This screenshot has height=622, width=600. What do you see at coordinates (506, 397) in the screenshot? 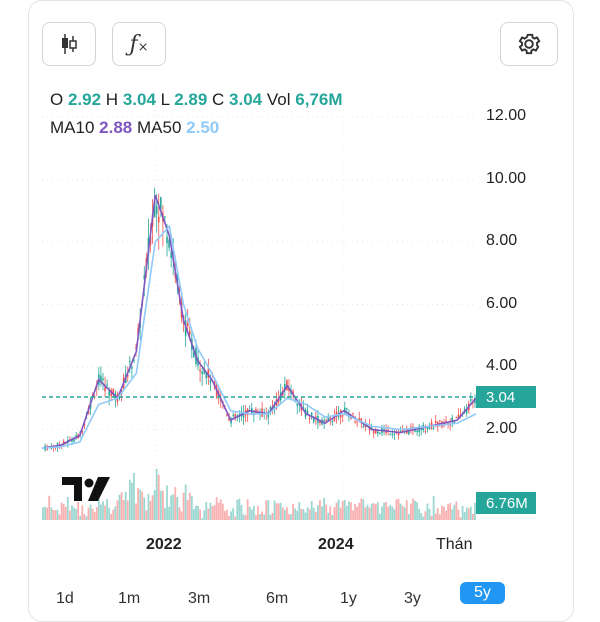
I see `last-price-badge: 3.04` at bounding box center [506, 397].